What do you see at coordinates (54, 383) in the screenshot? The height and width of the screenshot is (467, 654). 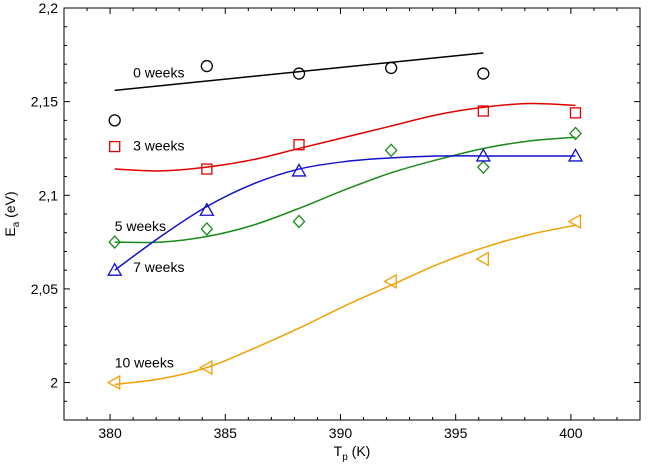 I see `y-tick-label: 2` at bounding box center [54, 383].